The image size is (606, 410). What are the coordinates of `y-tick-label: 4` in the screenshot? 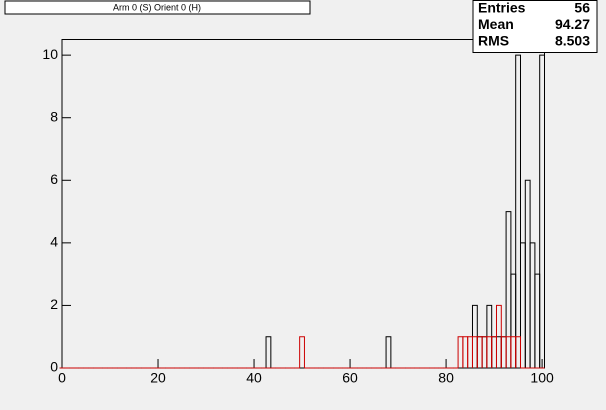 It's located at (54, 242).